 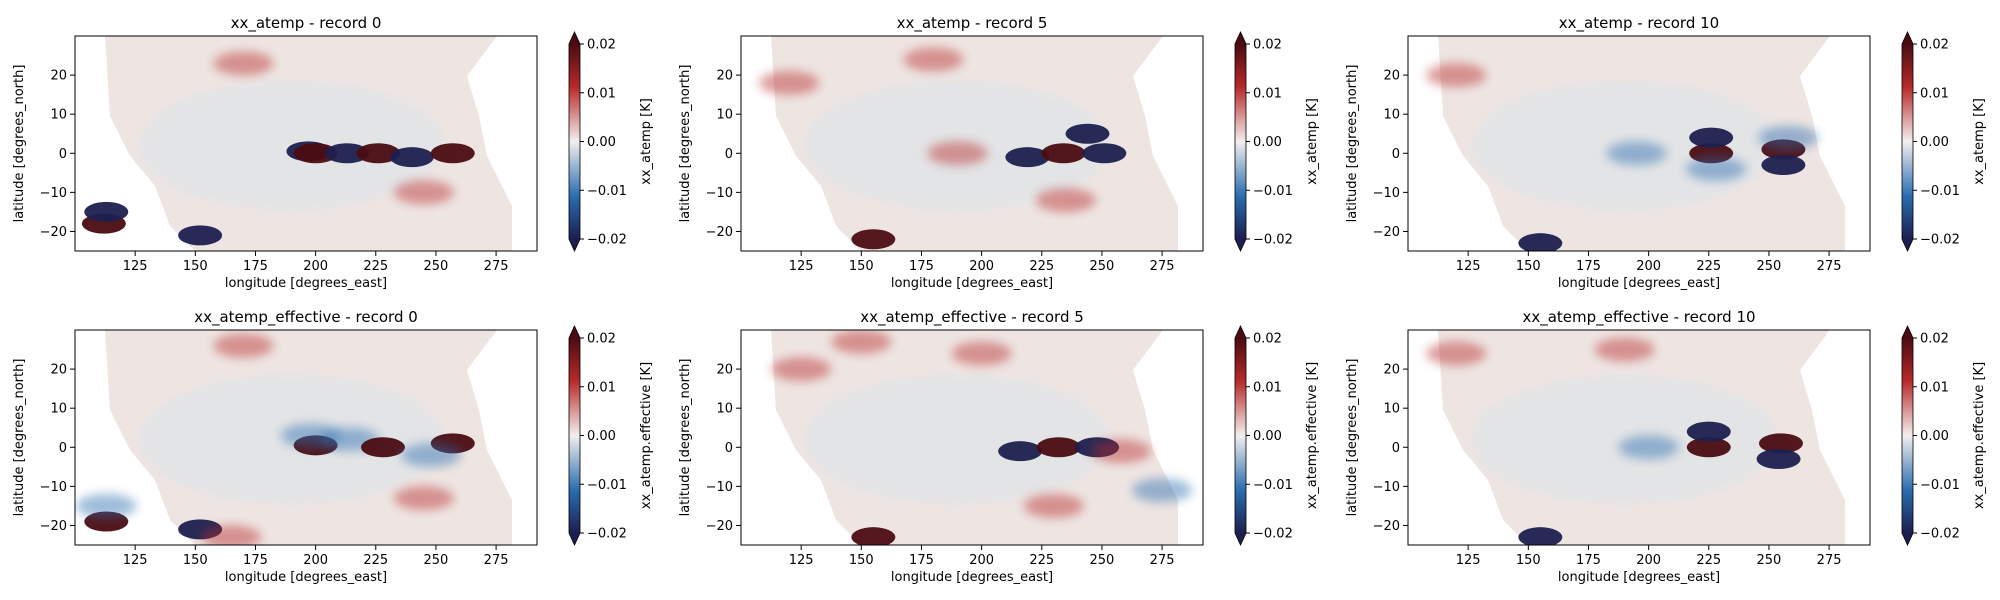 What do you see at coordinates (436, 560) in the screenshot?
I see `x-tick-label: 250` at bounding box center [436, 560].